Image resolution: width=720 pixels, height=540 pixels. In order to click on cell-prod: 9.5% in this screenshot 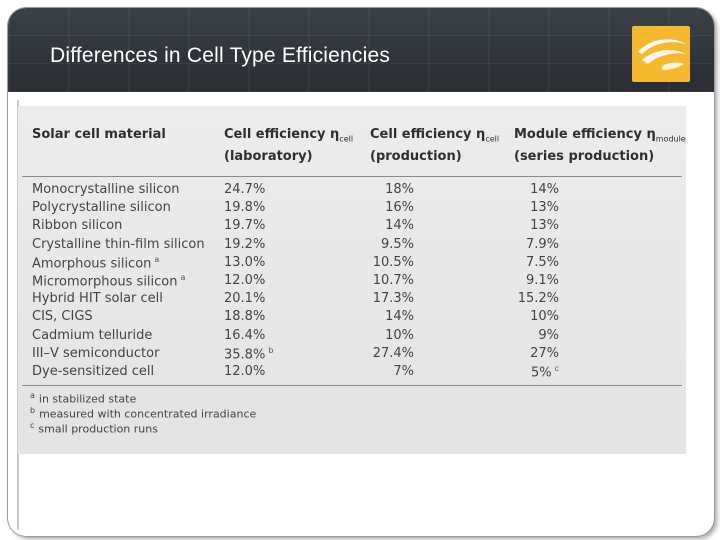, I will do `click(397, 244)`.